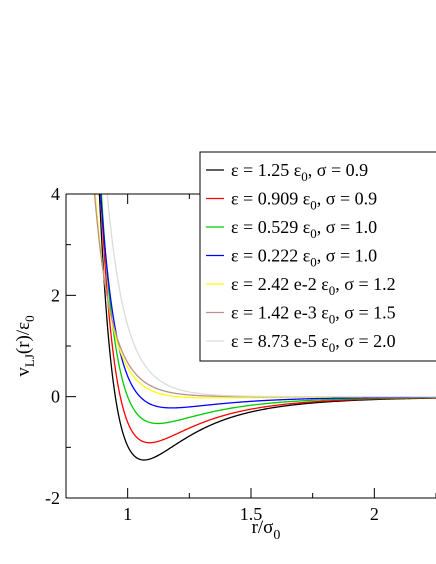  I want to click on y-tick-label: 0, so click(55, 397).